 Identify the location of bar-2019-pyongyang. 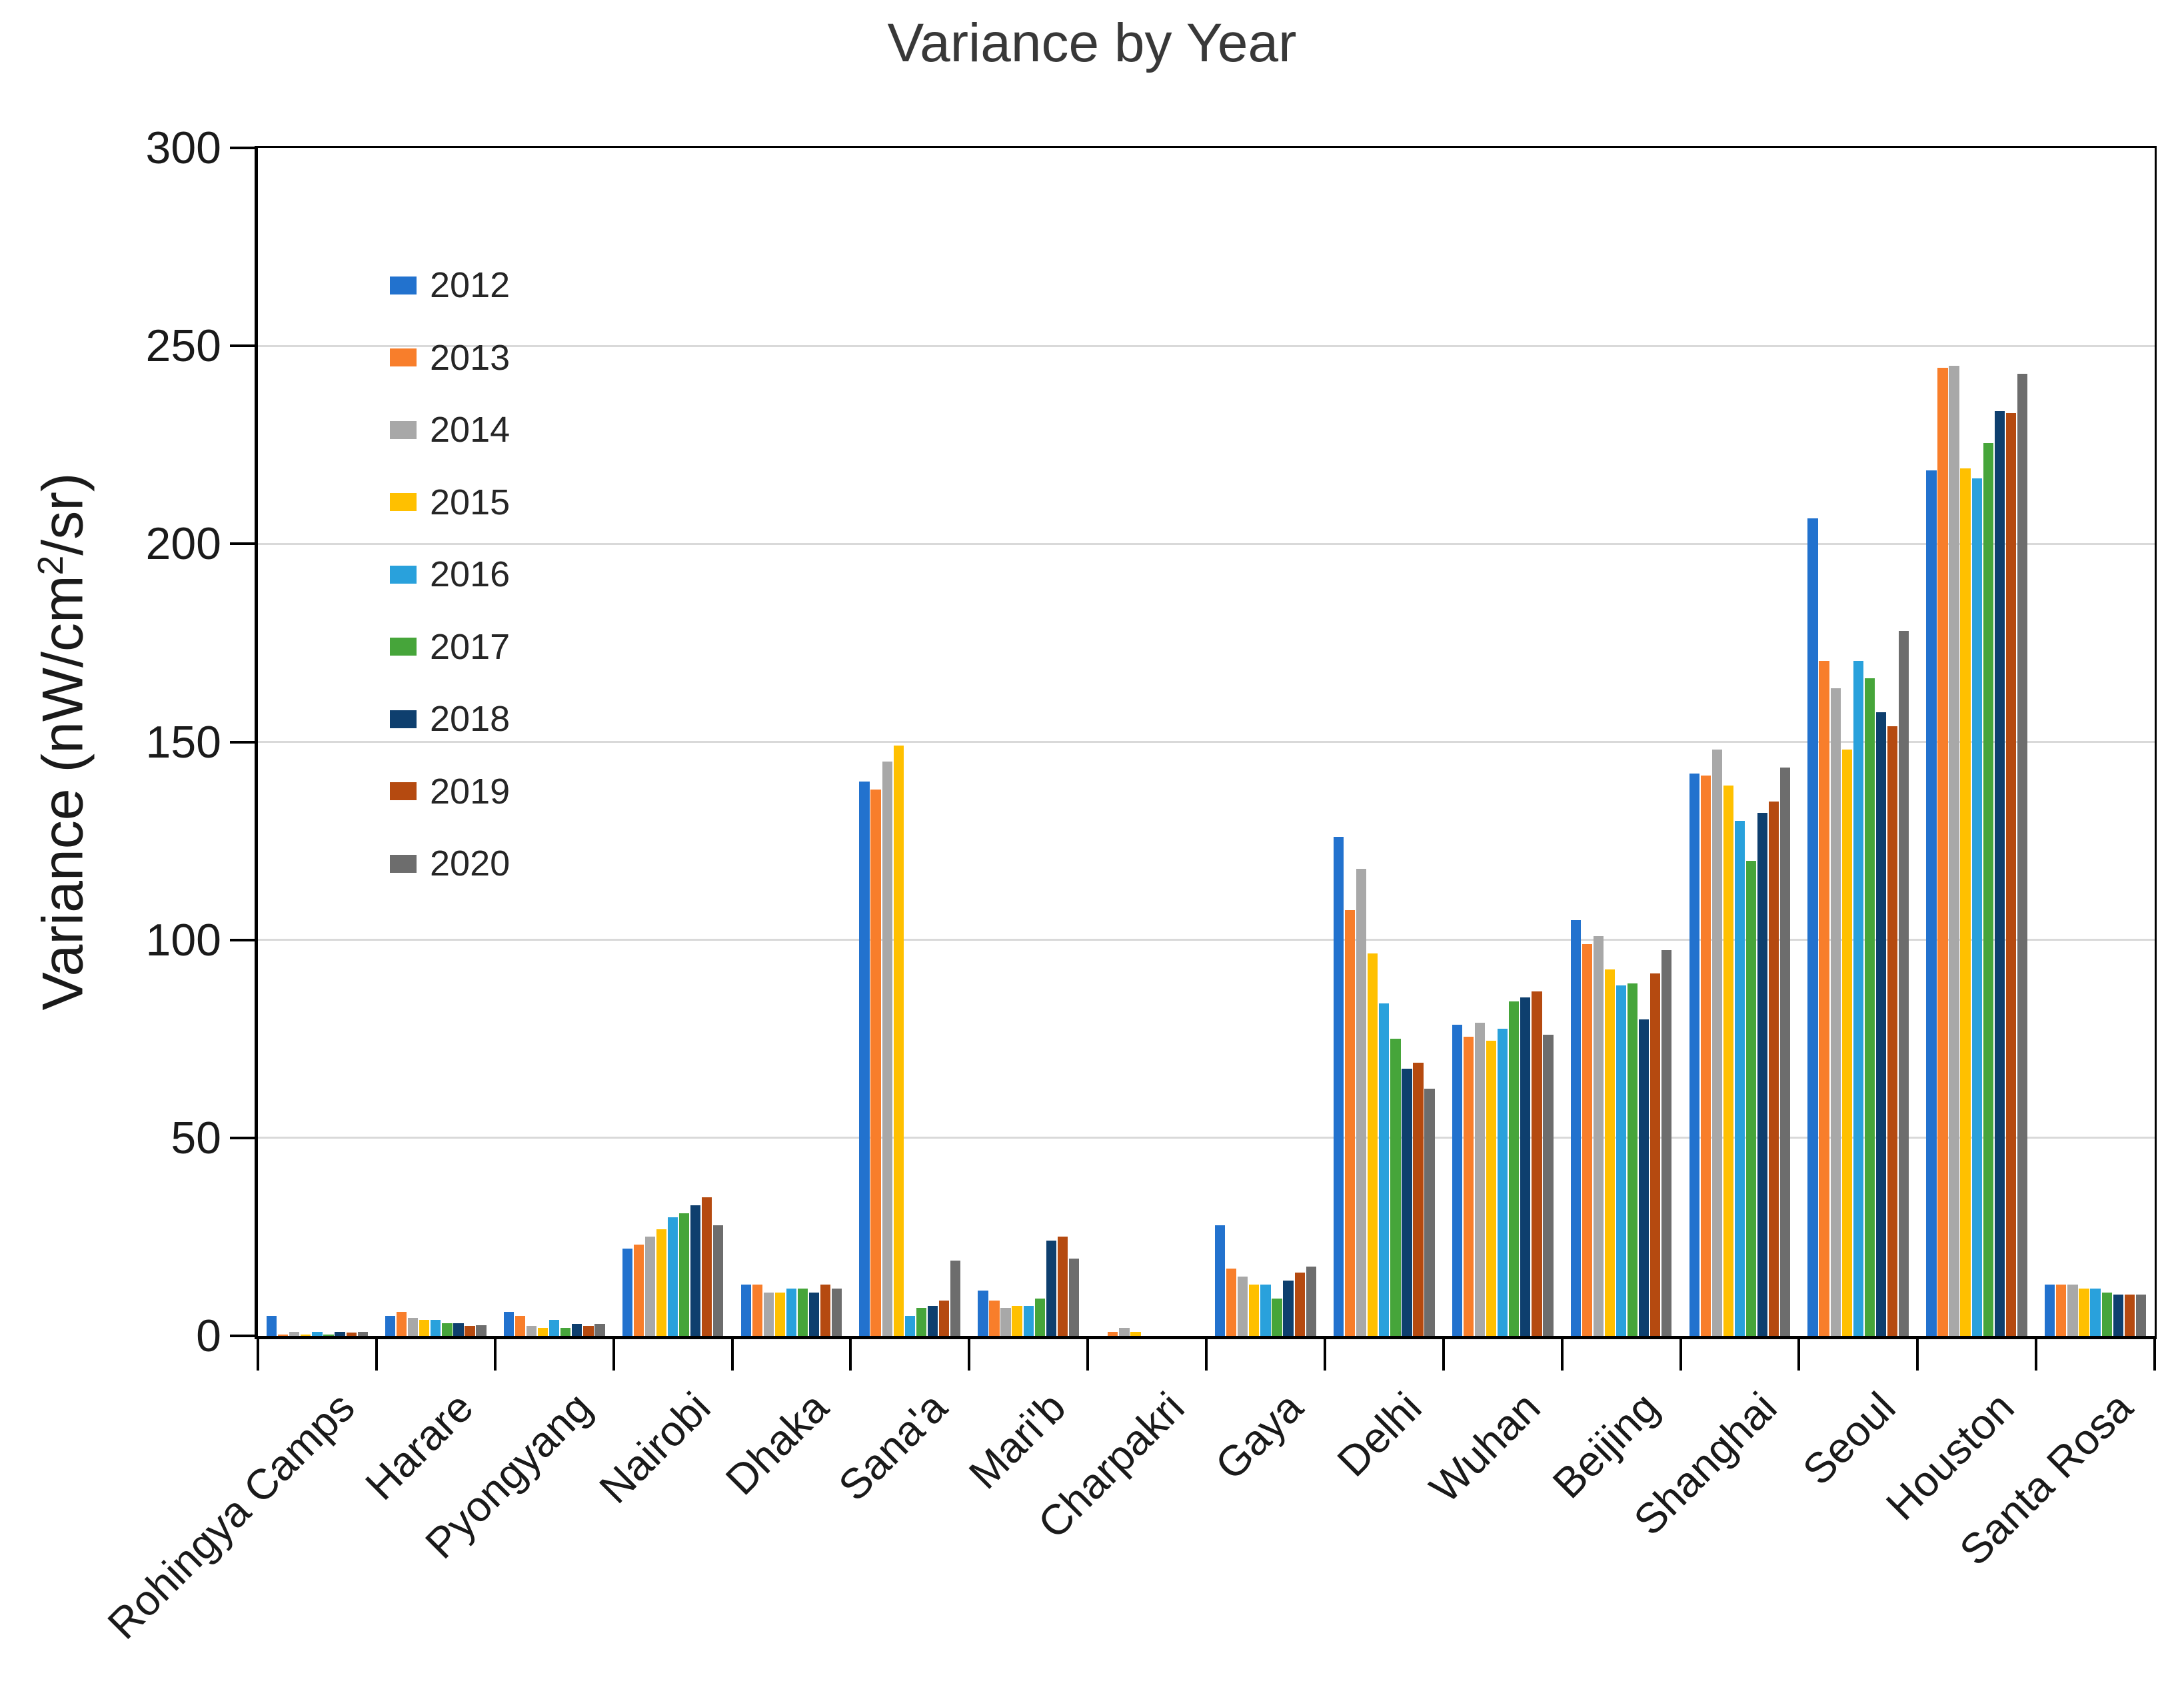
(588, 1331).